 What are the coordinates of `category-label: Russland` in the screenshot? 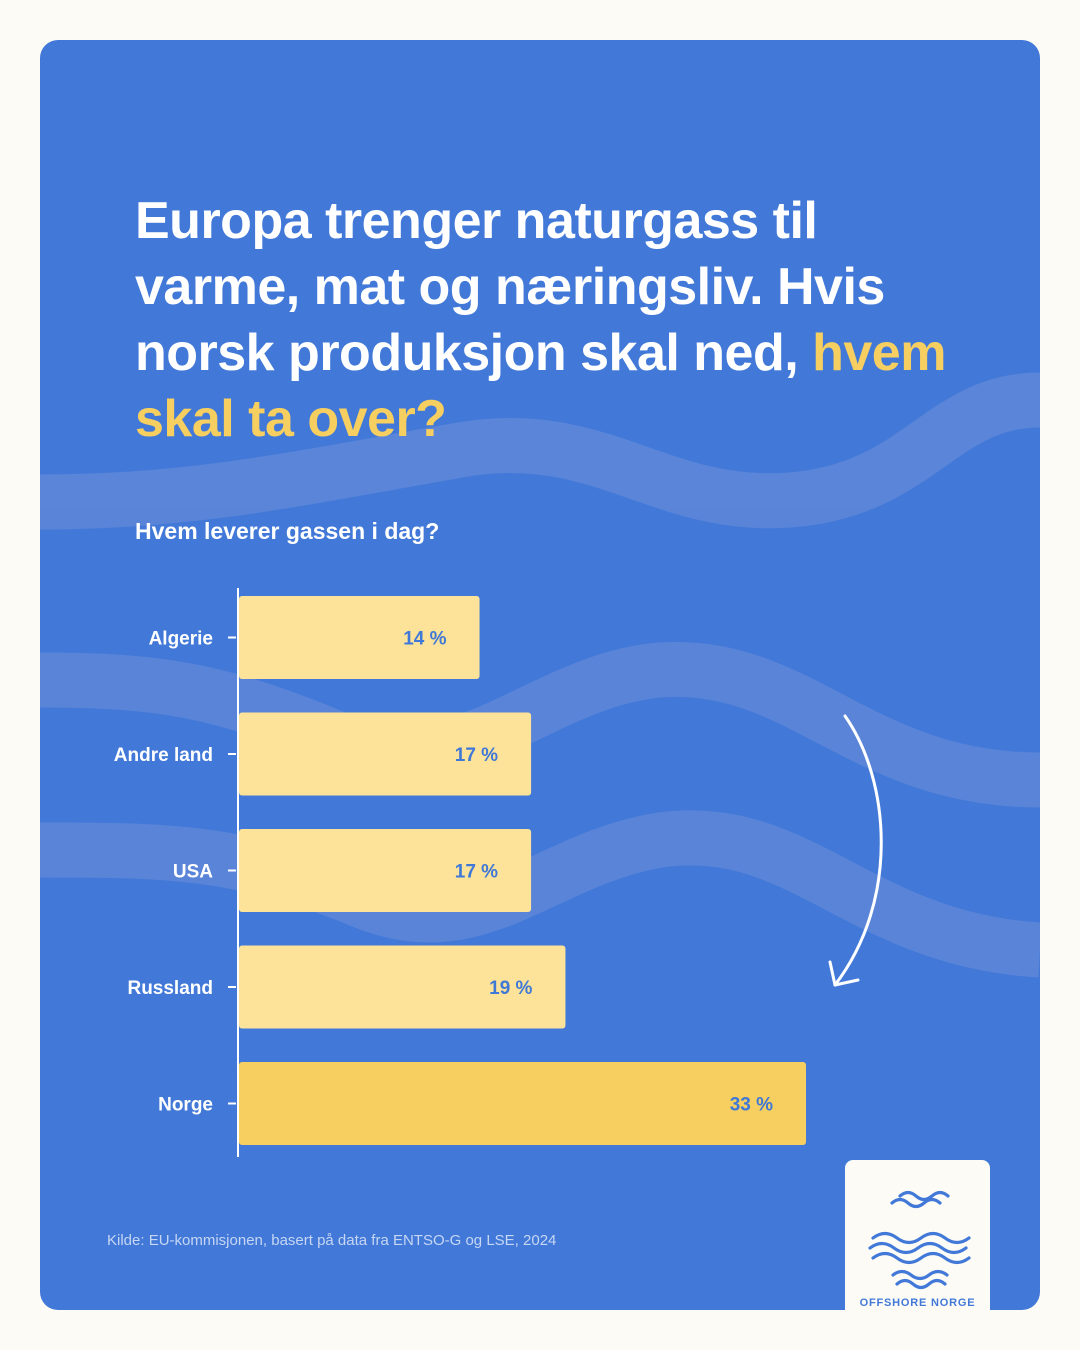 It's located at (170, 988).